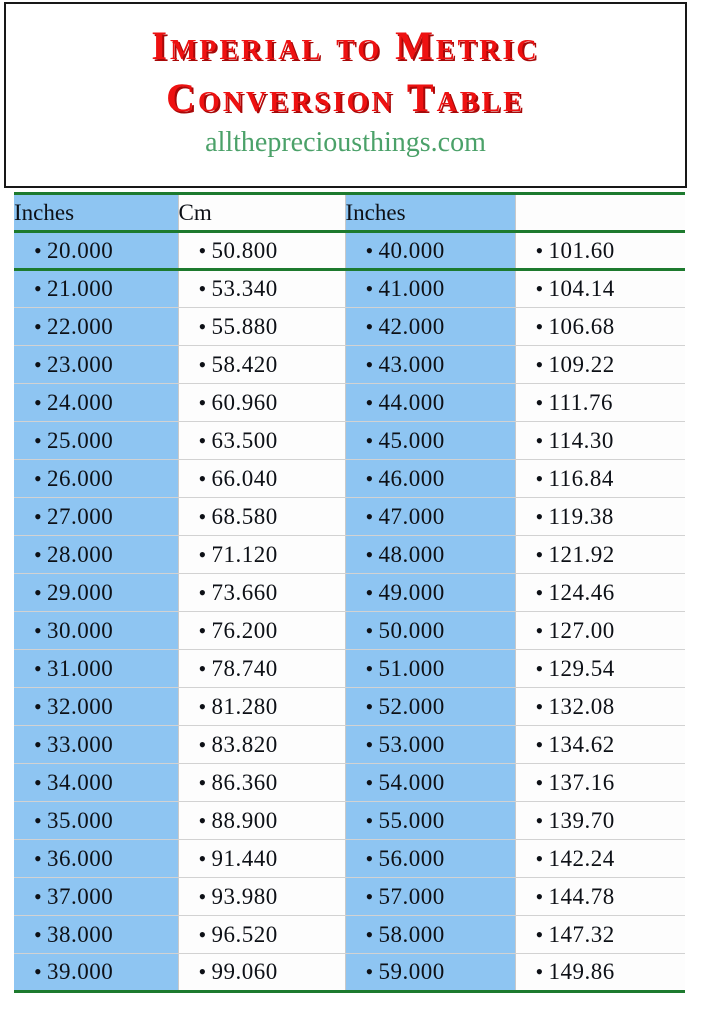 The width and height of the screenshot is (702, 1024). Describe the element at coordinates (430, 782) in the screenshot. I see `table-cell: • 54.000` at that location.